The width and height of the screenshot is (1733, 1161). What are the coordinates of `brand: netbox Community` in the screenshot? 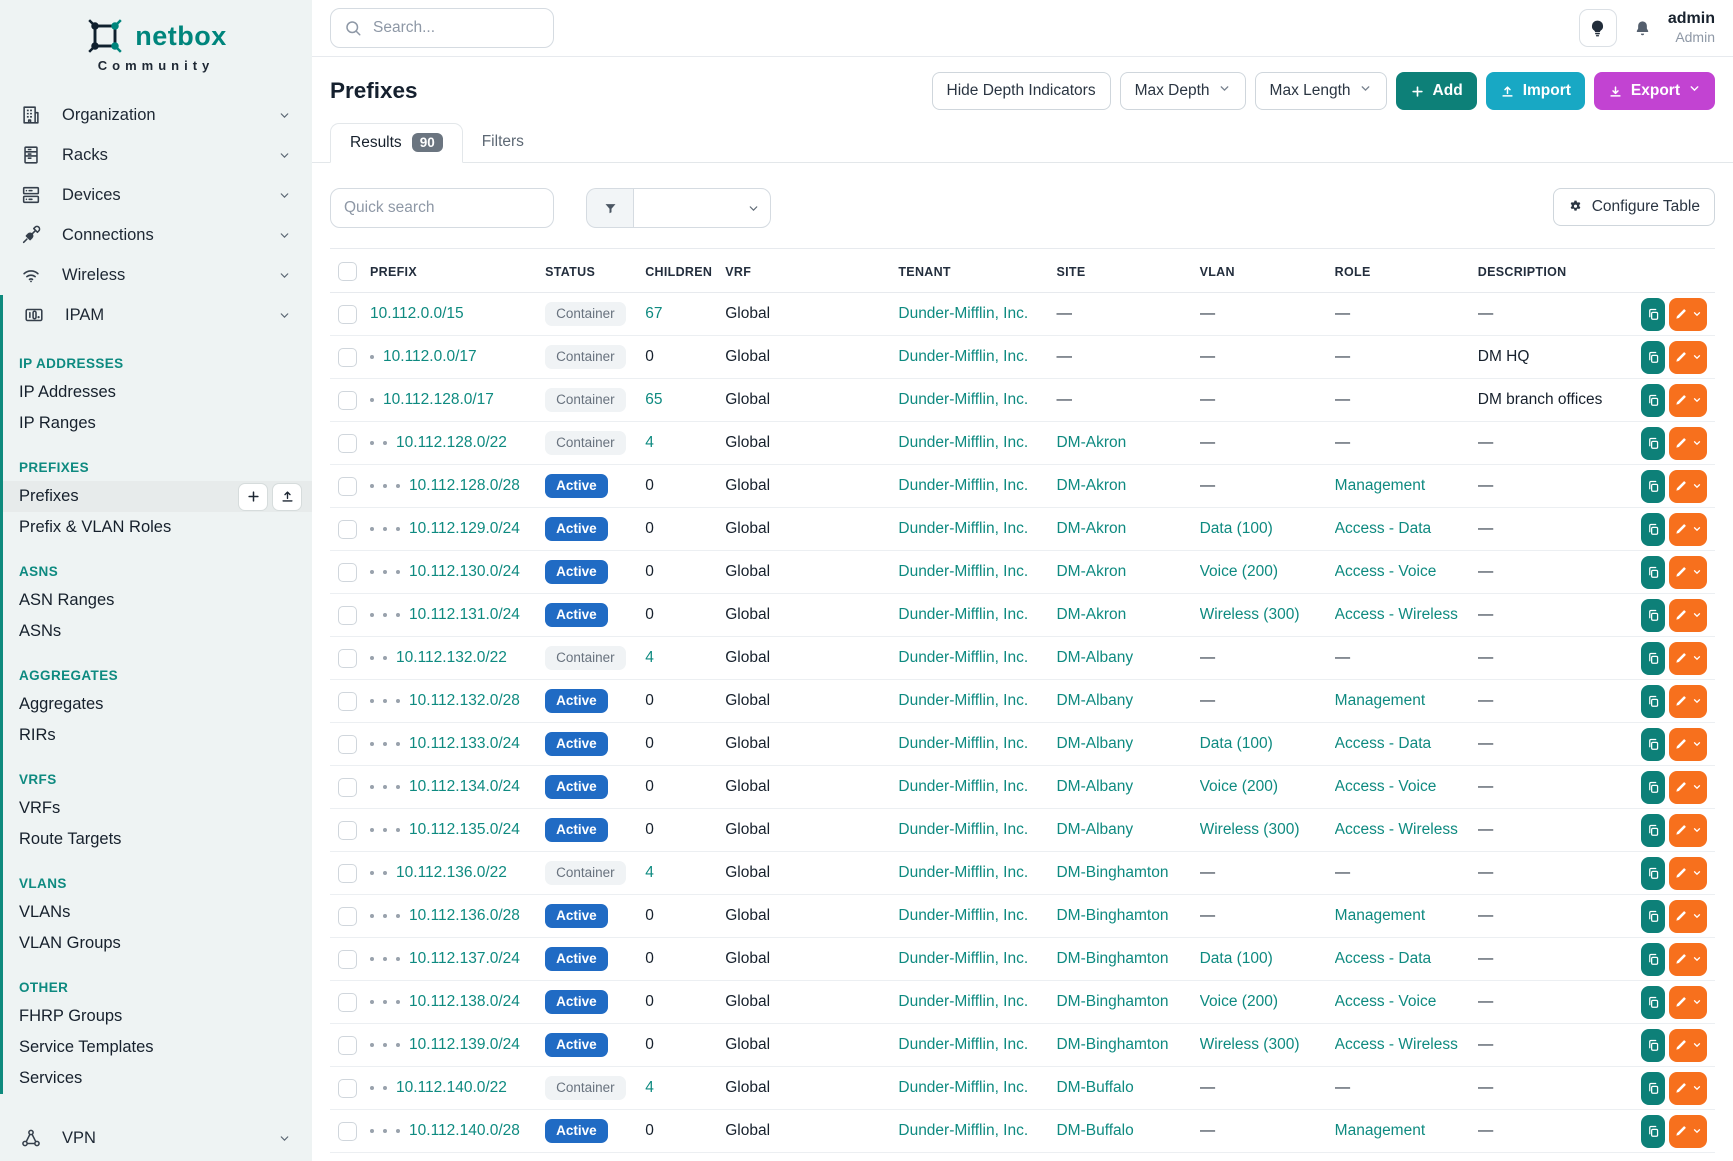 It's located at (156, 44).